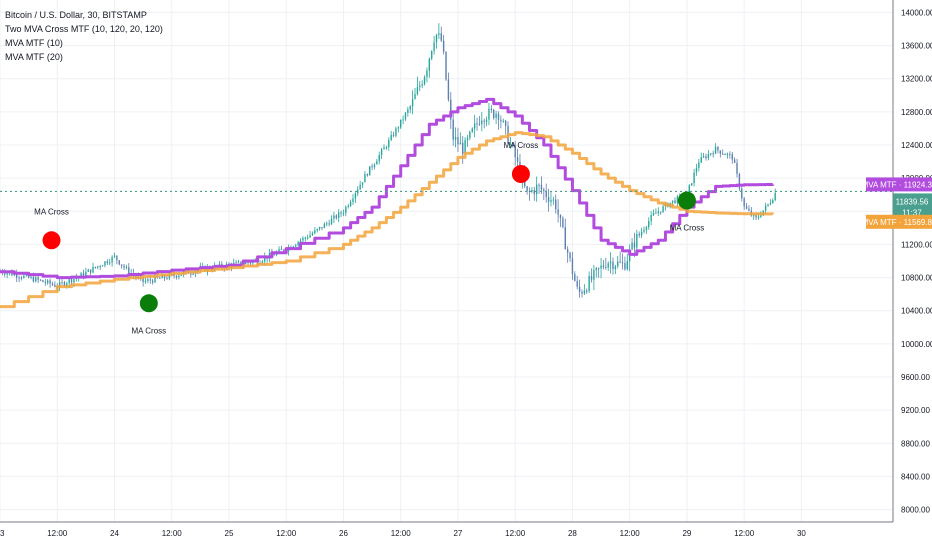  What do you see at coordinates (897, 184) in the screenshot?
I see `mva10-price-text: MVA MTF · 11924.37` at bounding box center [897, 184].